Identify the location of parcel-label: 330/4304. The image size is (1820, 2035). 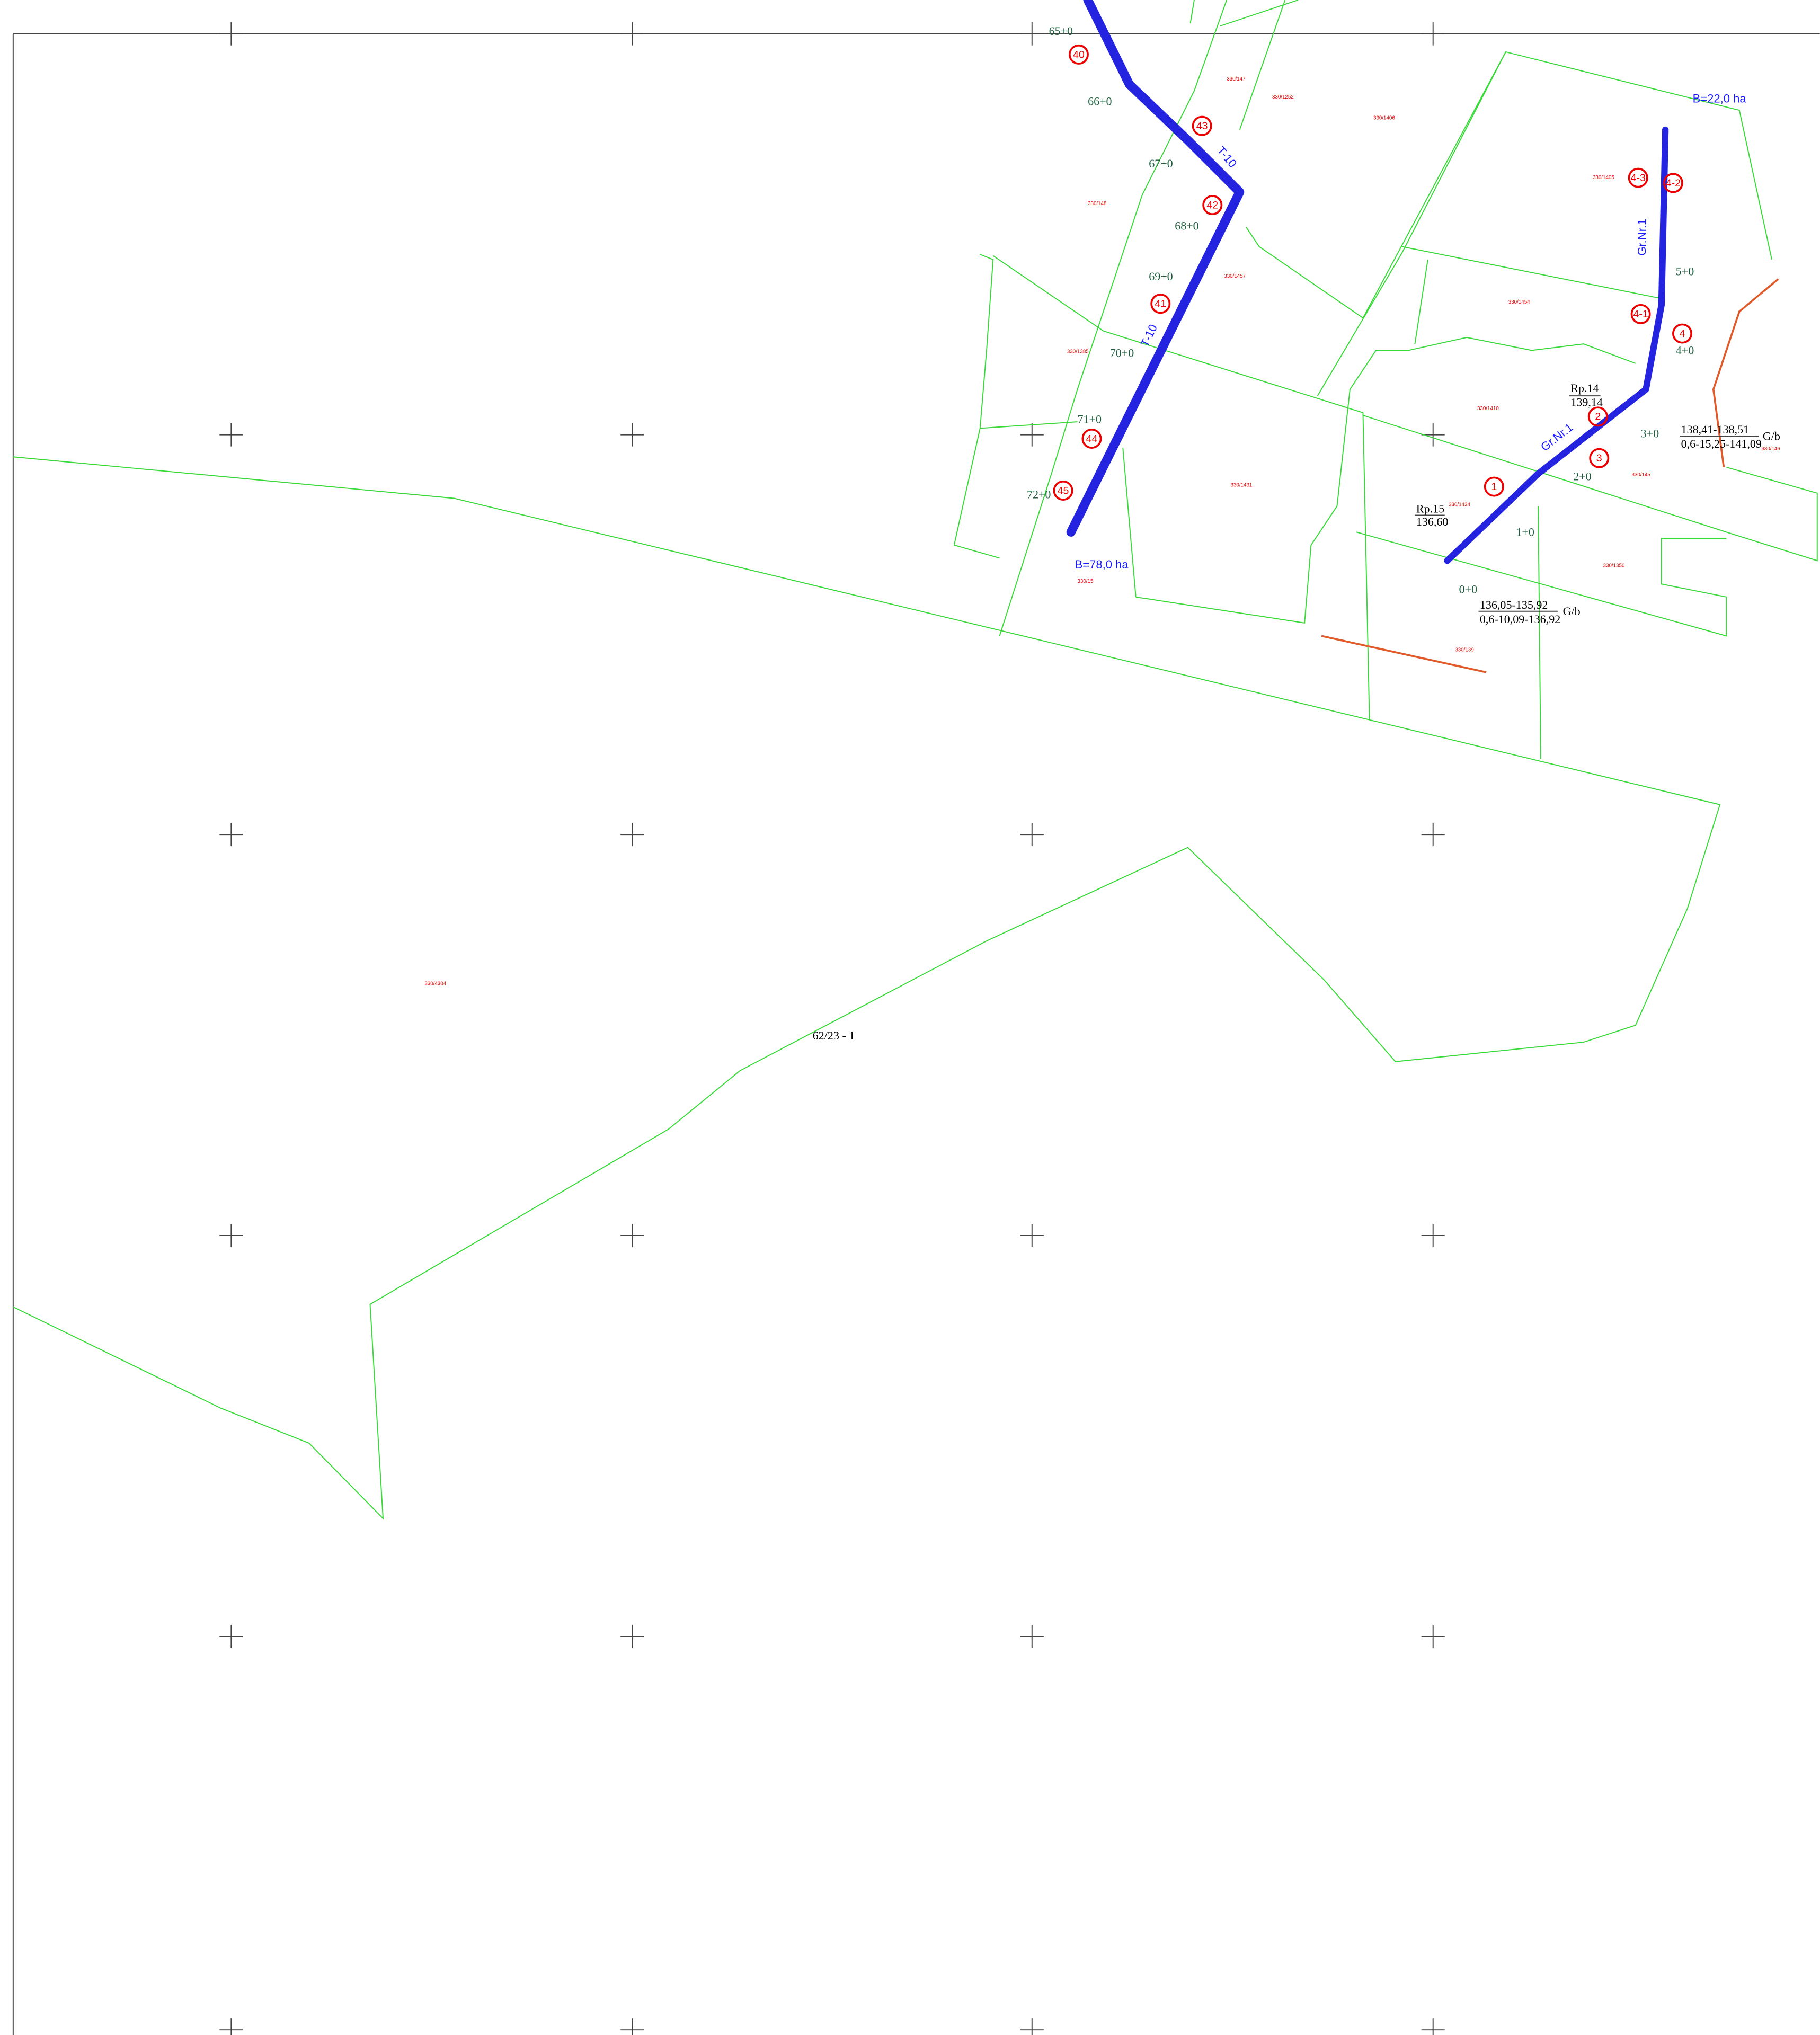
(435, 984).